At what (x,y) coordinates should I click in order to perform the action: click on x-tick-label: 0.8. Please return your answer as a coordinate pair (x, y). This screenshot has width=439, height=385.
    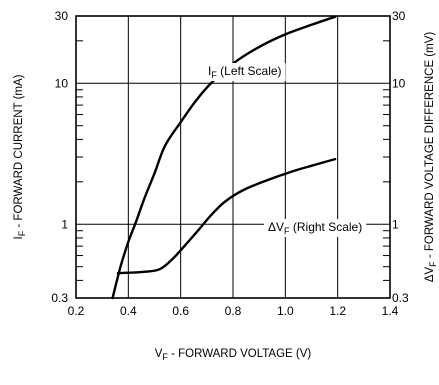
    Looking at the image, I should click on (233, 311).